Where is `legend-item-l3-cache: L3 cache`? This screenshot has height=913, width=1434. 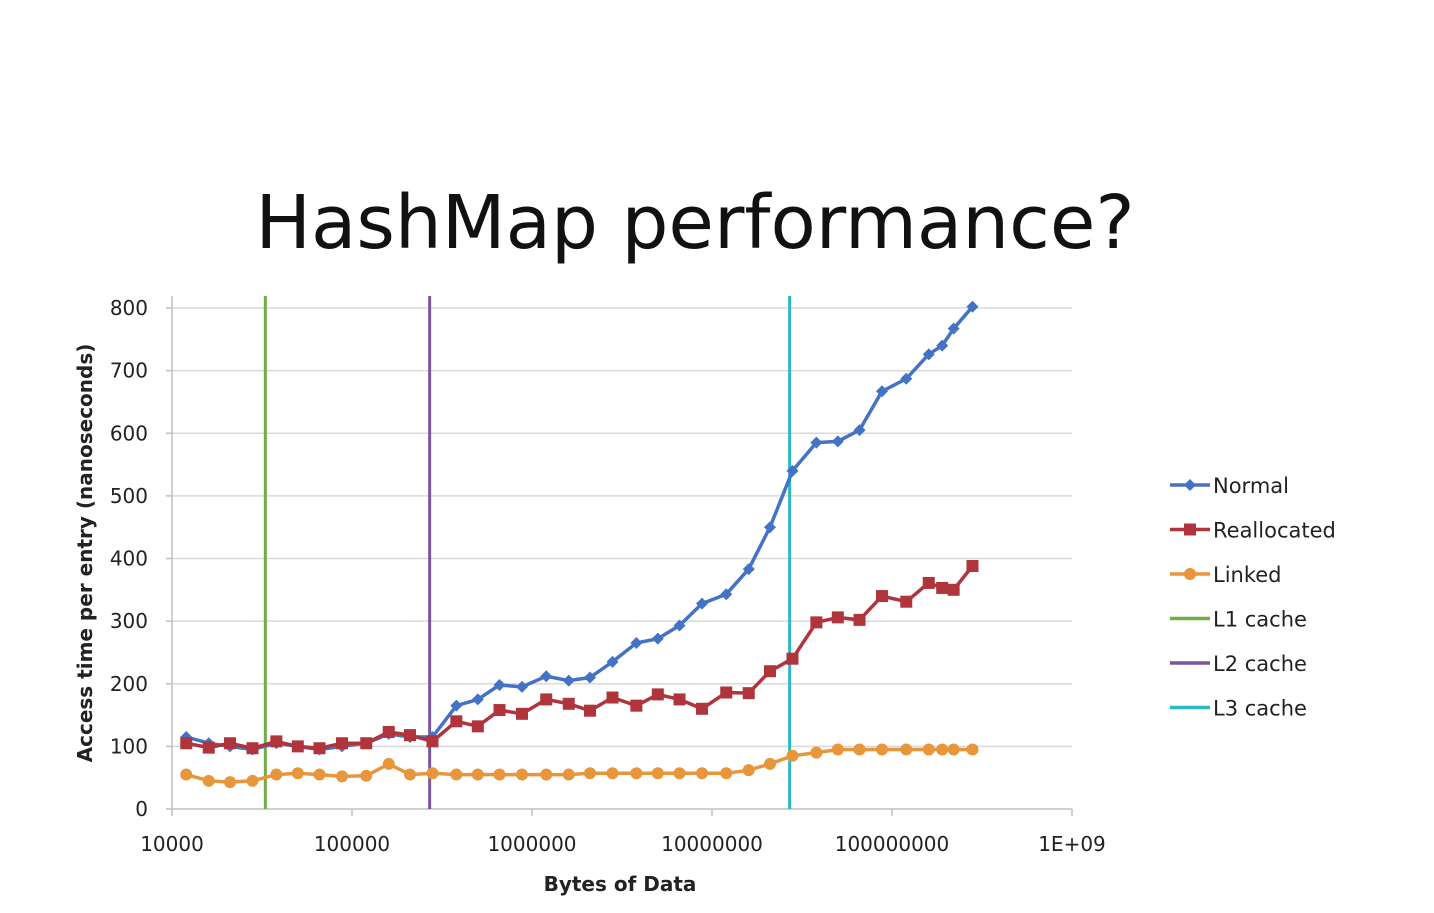
legend-item-l3-cache: L3 cache is located at coordinates (1238, 709).